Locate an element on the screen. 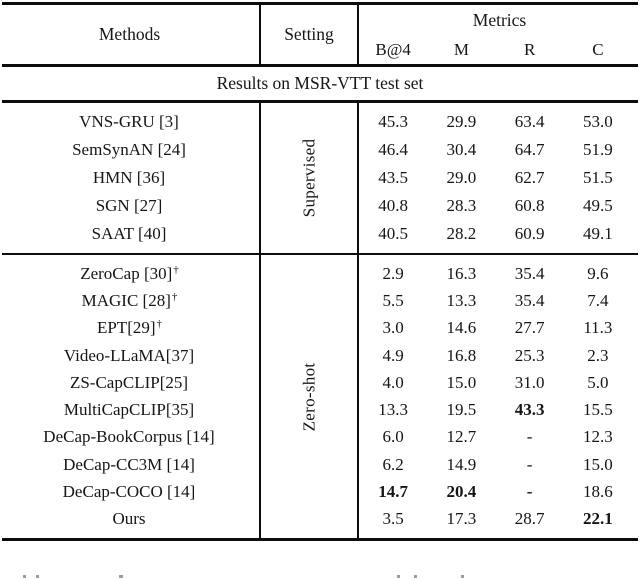  method-name: Video-LLaMA[37] is located at coordinates (129, 355).